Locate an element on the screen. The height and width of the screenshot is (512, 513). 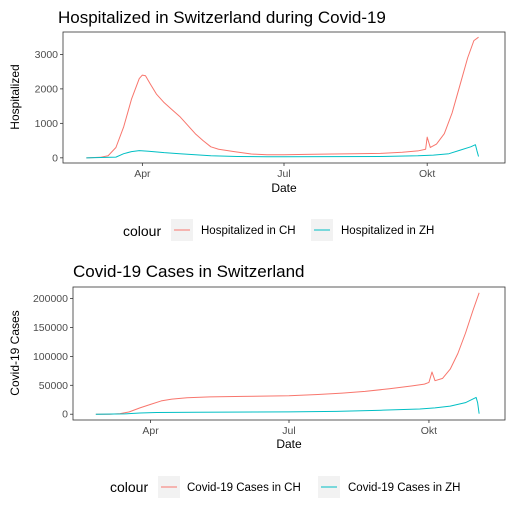
hospitalized-legend-label-zh: Hospitalized in ZH is located at coordinates (387, 231).